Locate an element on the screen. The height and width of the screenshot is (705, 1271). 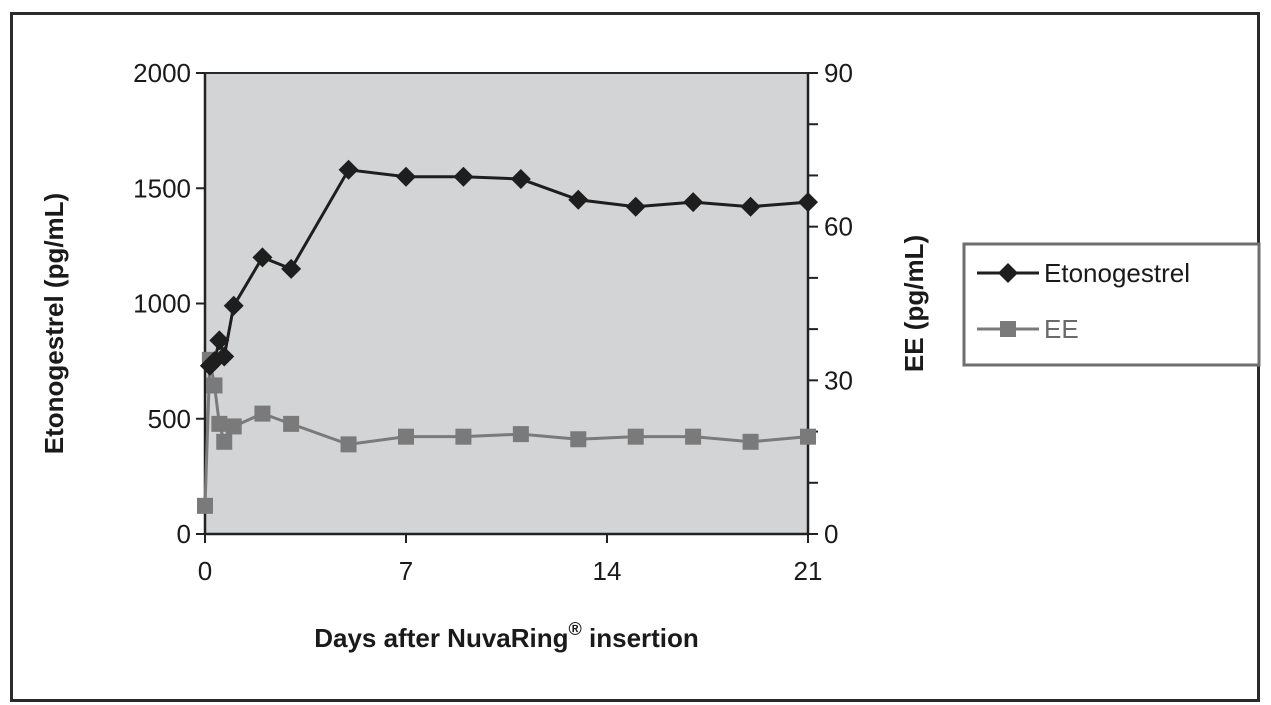
x-axis-title: Days after NuvaRing® insertion is located at coordinates (506, 636).